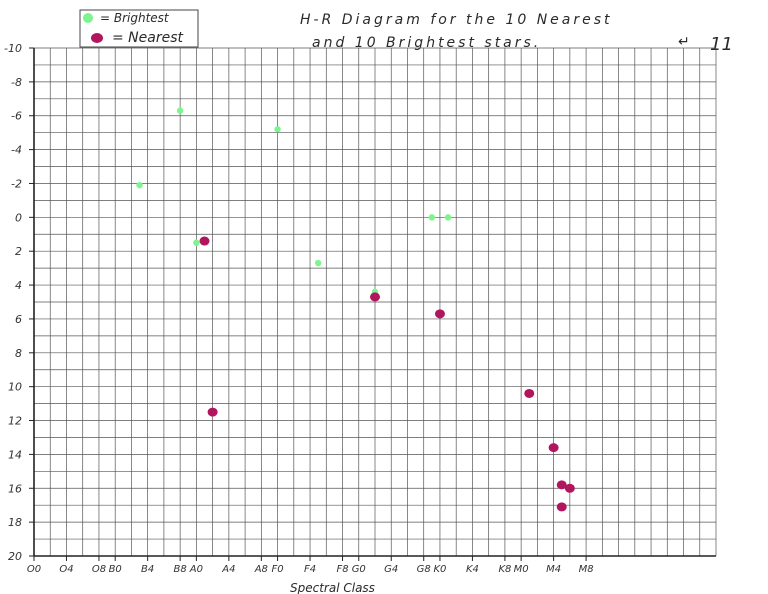 Image resolution: width=768 pixels, height=594 pixels. Describe the element at coordinates (586, 569) in the screenshot. I see `x-tick-label: M8` at that location.